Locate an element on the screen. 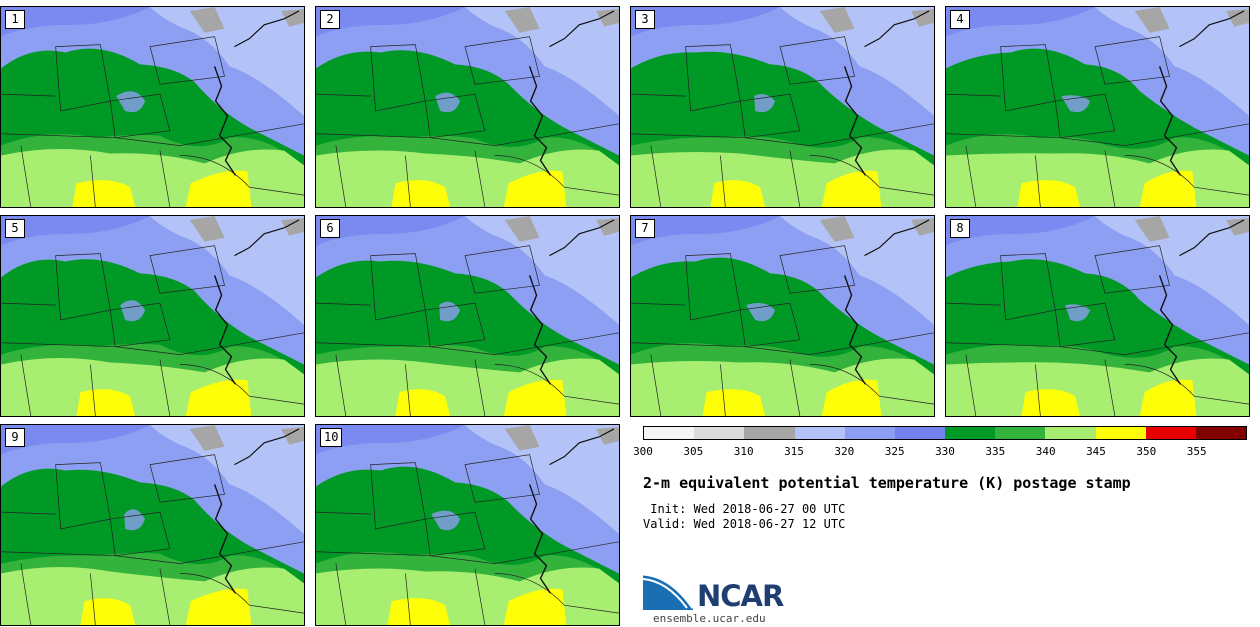 The width and height of the screenshot is (1260, 627). member-panel-5: 5 is located at coordinates (152, 316).